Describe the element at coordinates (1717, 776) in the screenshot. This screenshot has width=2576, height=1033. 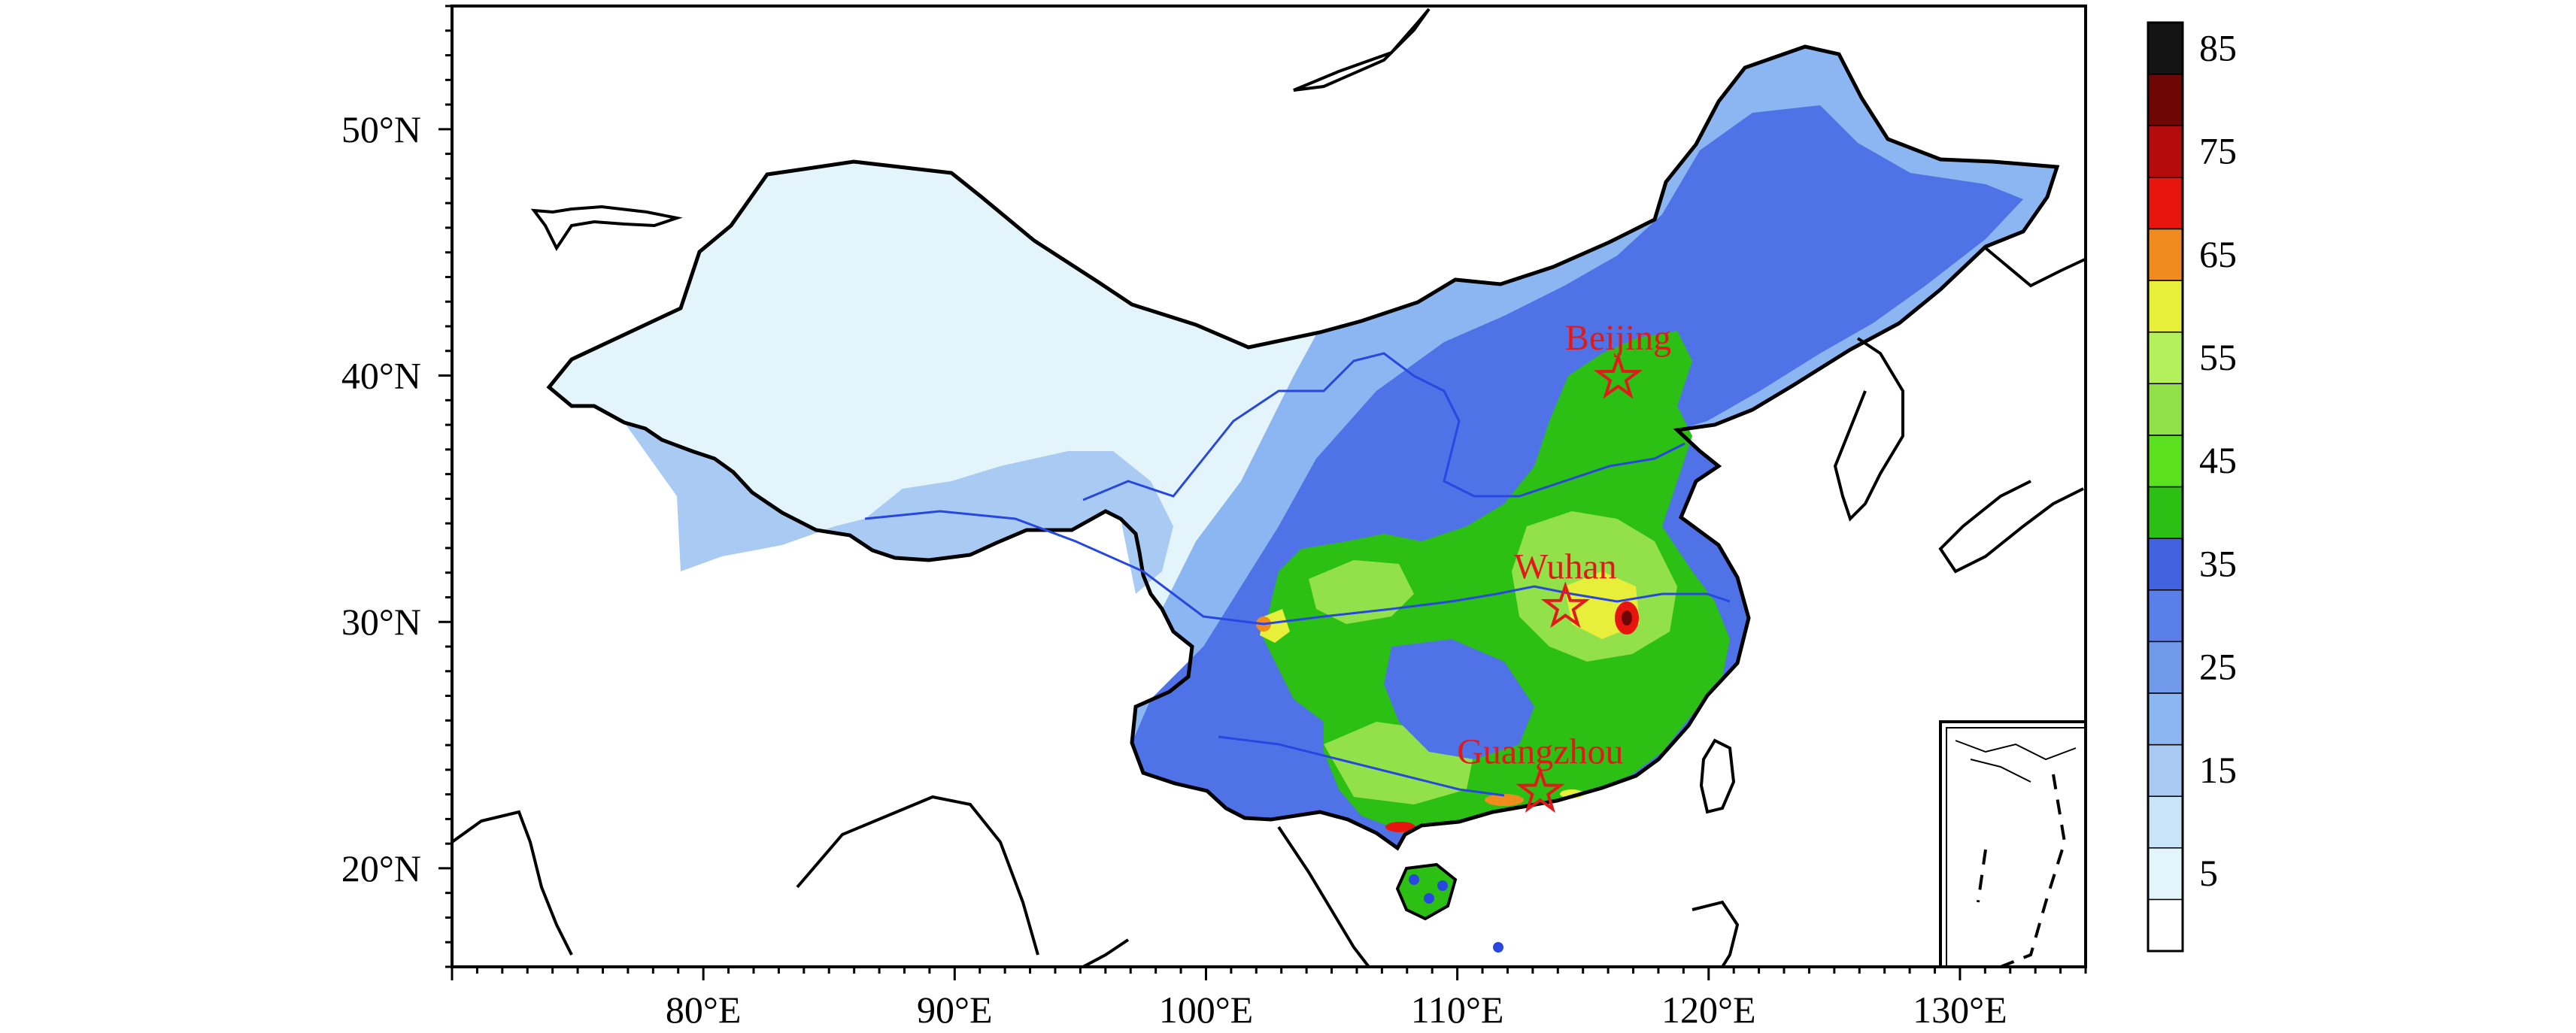
I see `taiwan-outline` at that location.